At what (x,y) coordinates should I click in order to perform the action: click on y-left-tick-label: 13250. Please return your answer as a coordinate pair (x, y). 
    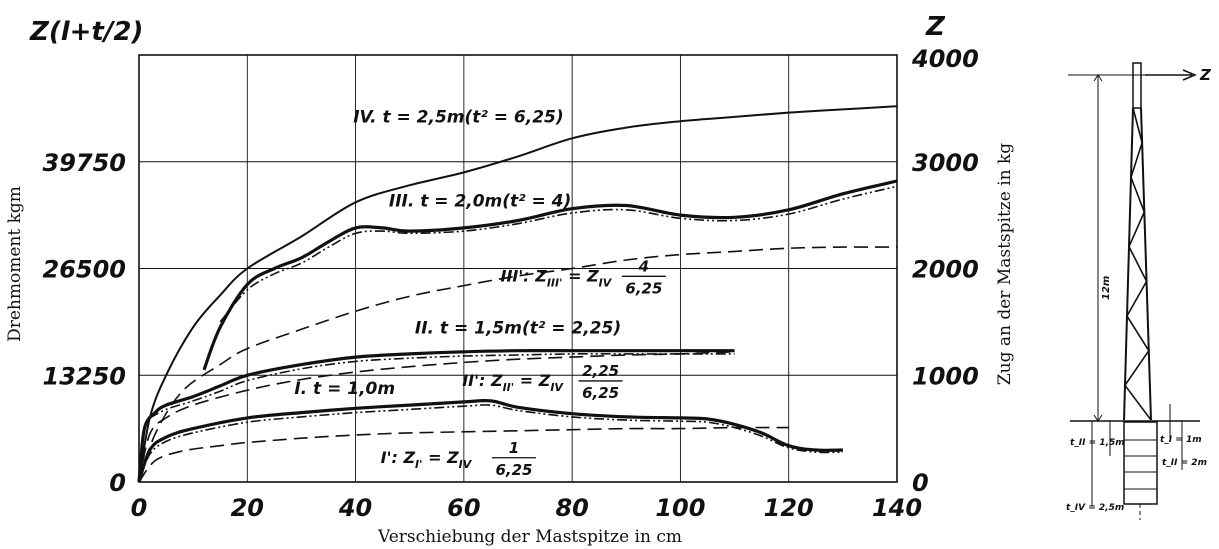
    Looking at the image, I should click on (85, 376).